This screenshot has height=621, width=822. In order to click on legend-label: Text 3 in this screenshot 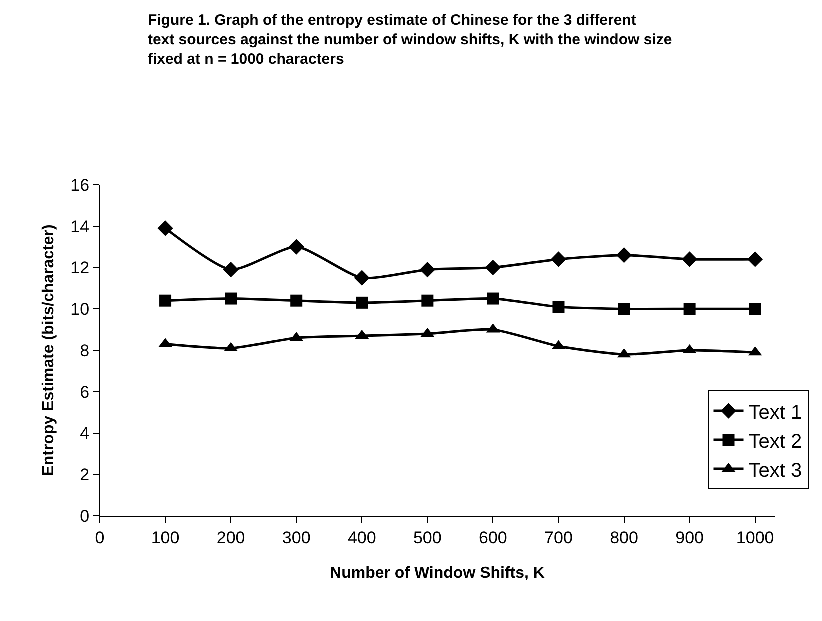, I will do `click(775, 471)`.